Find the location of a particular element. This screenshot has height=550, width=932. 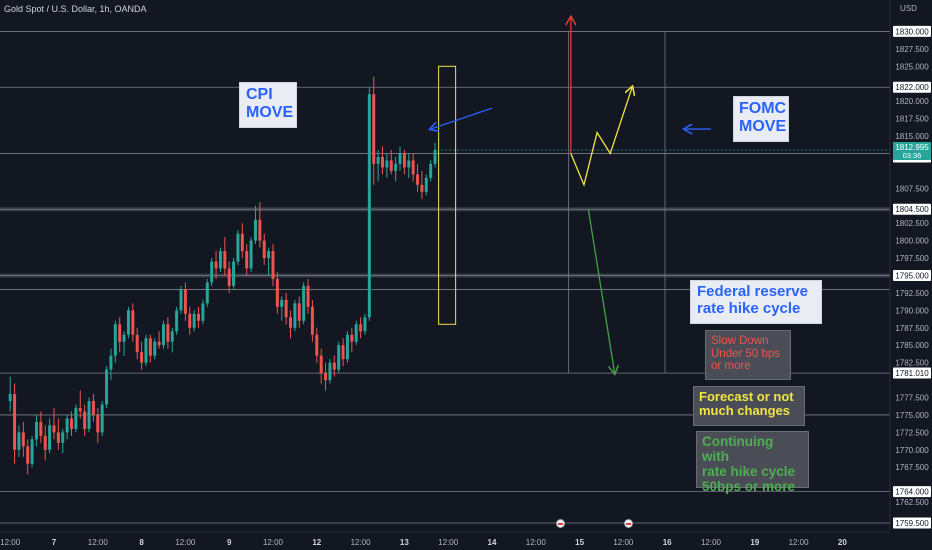

currency-label: USD is located at coordinates (908, 8).